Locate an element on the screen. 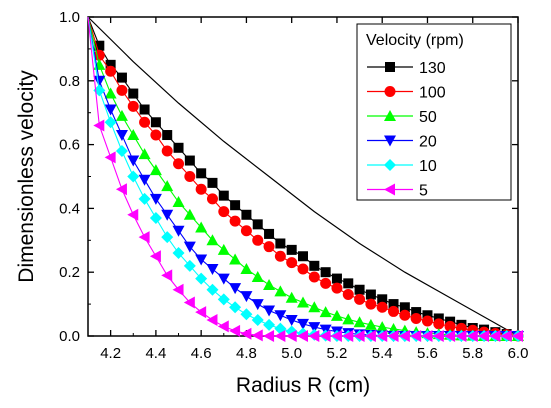  legend-entry-50: 50 is located at coordinates (402, 117).